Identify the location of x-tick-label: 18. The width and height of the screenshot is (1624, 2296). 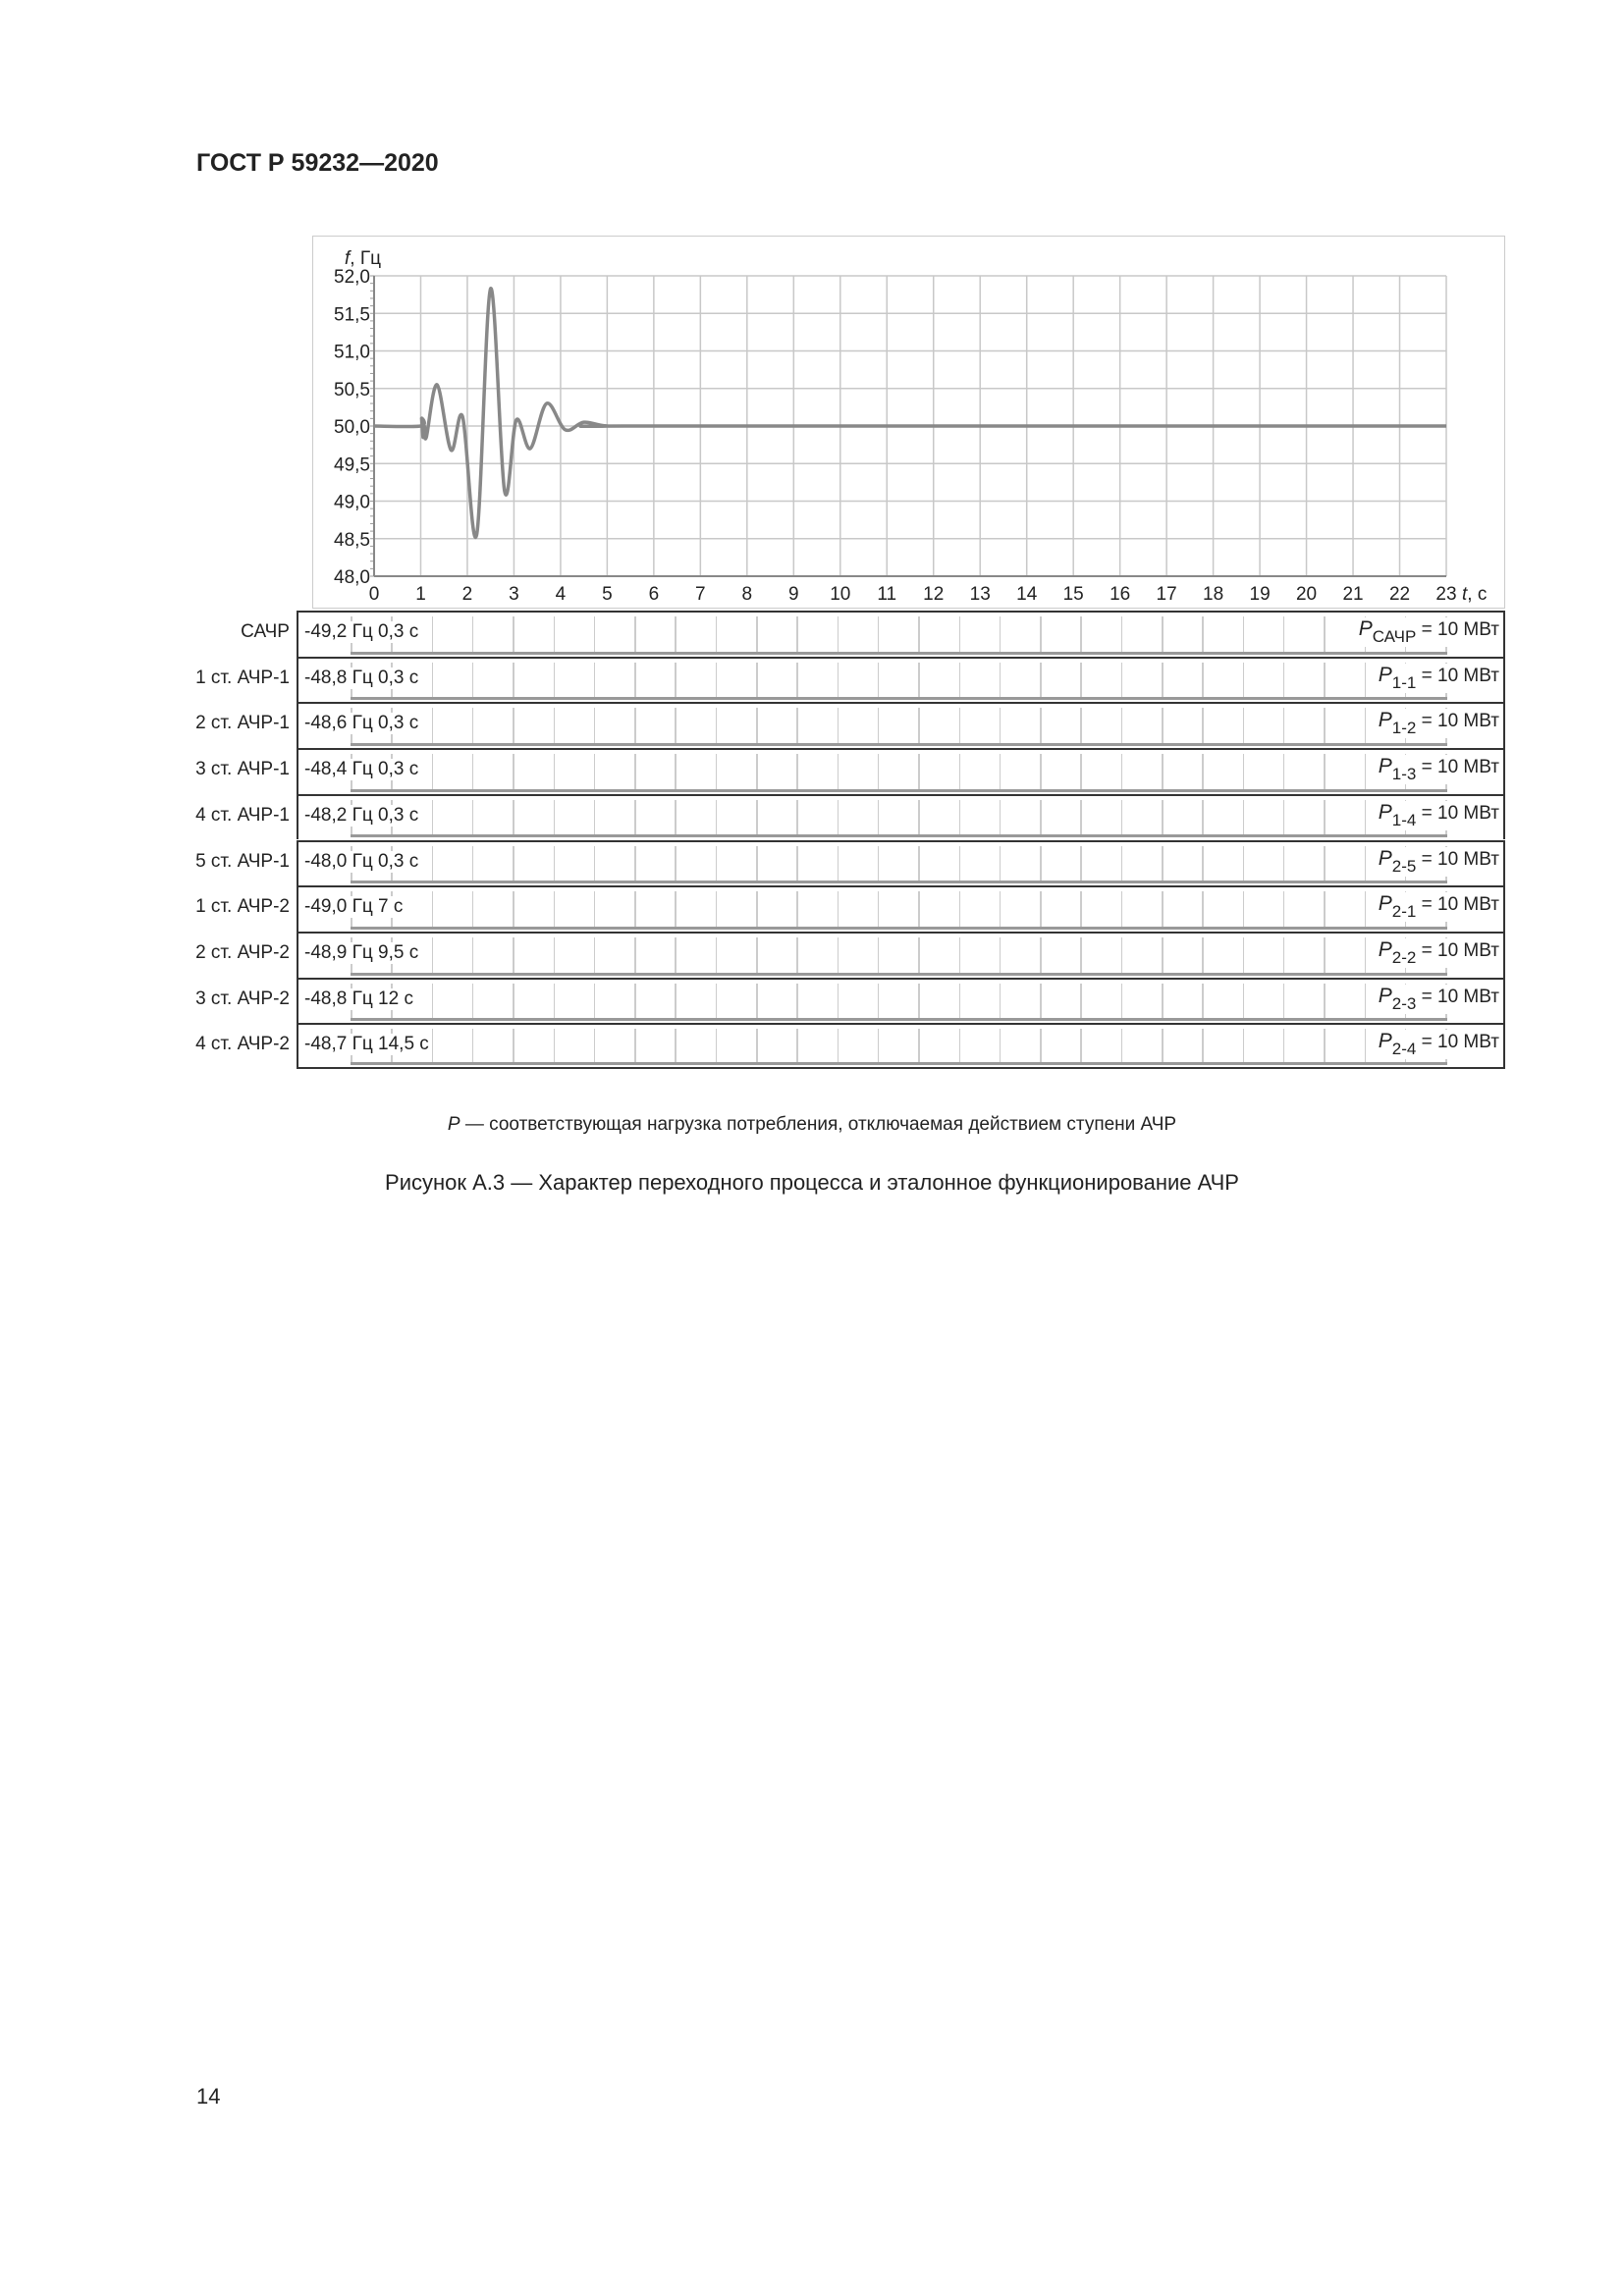
(1213, 595).